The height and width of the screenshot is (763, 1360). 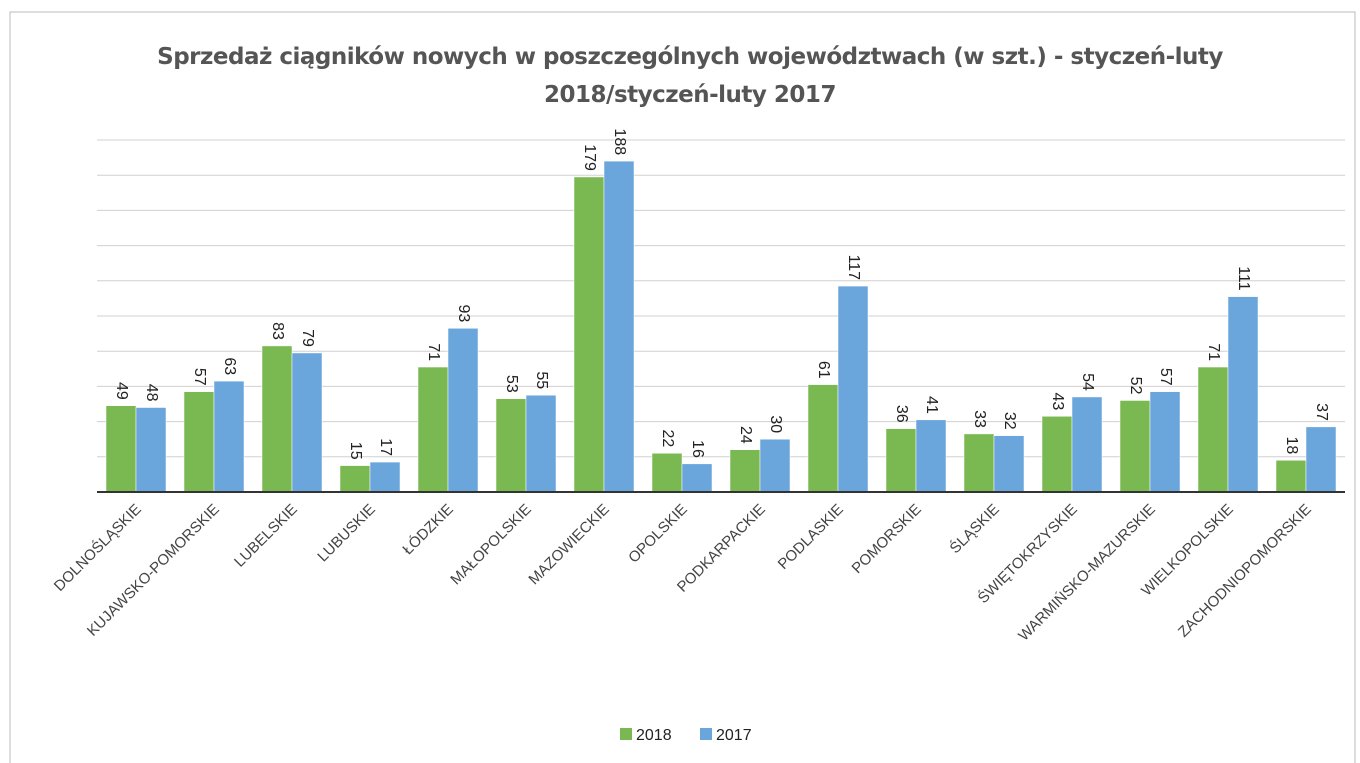 I want to click on data-label: 36, so click(x=901, y=414).